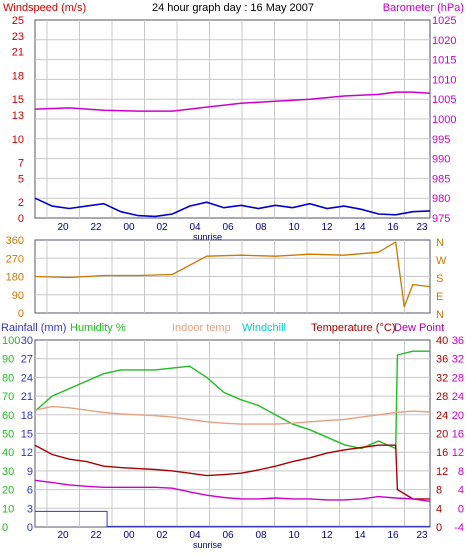  What do you see at coordinates (232, 274) in the screenshot?
I see `wind-direction-series-line` at bounding box center [232, 274].